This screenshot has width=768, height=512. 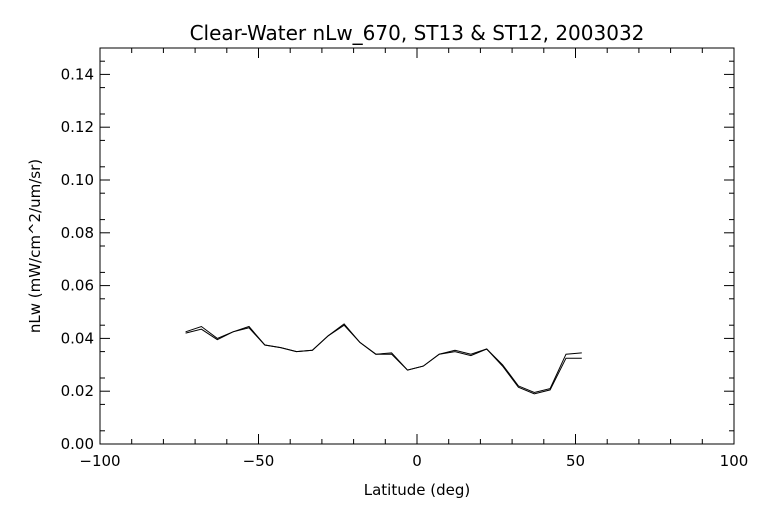 I want to click on x-tick-label: −50, so click(x=259, y=461).